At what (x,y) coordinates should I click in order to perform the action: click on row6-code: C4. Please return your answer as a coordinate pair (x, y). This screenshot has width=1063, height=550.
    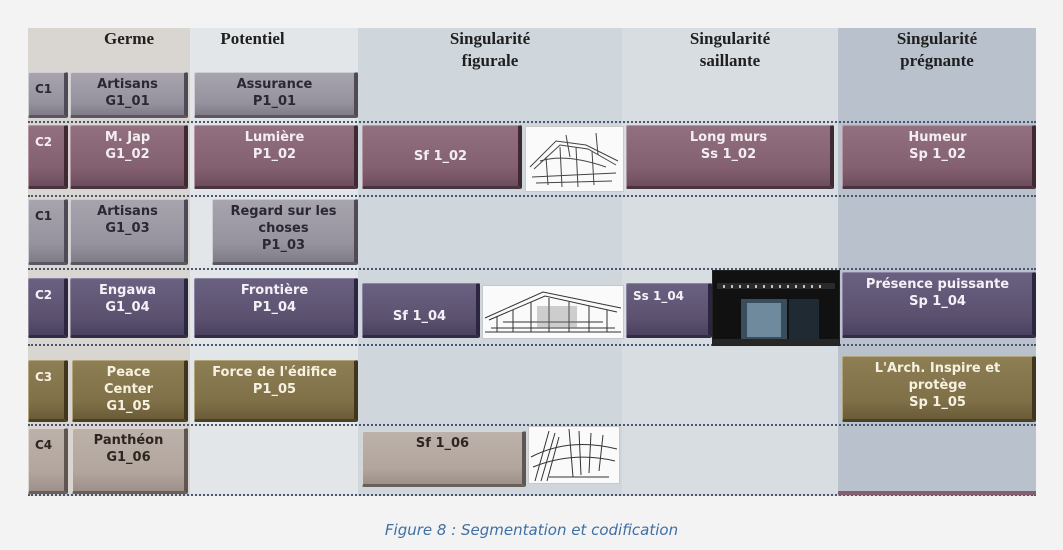
    Looking at the image, I should click on (48, 461).